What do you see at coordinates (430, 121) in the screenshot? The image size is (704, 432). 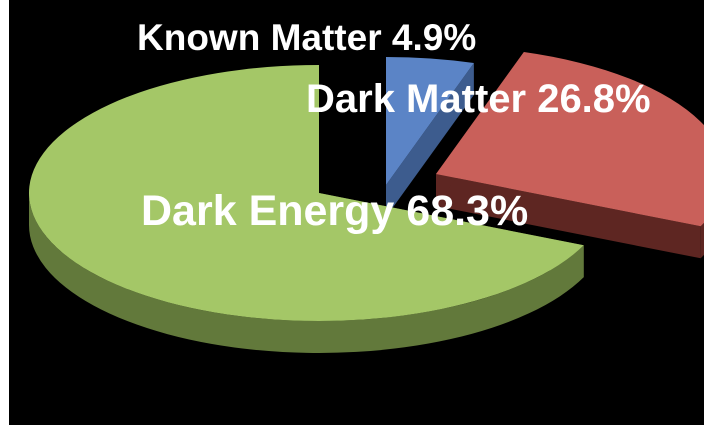 I see `slice-known-matter` at bounding box center [430, 121].